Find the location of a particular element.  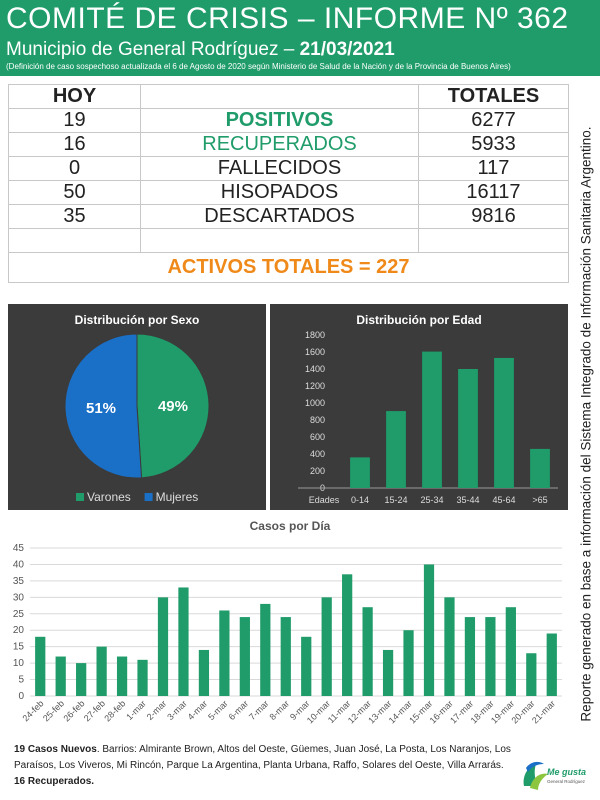

recovered-note: 16 Recuperados. is located at coordinates (269, 782).